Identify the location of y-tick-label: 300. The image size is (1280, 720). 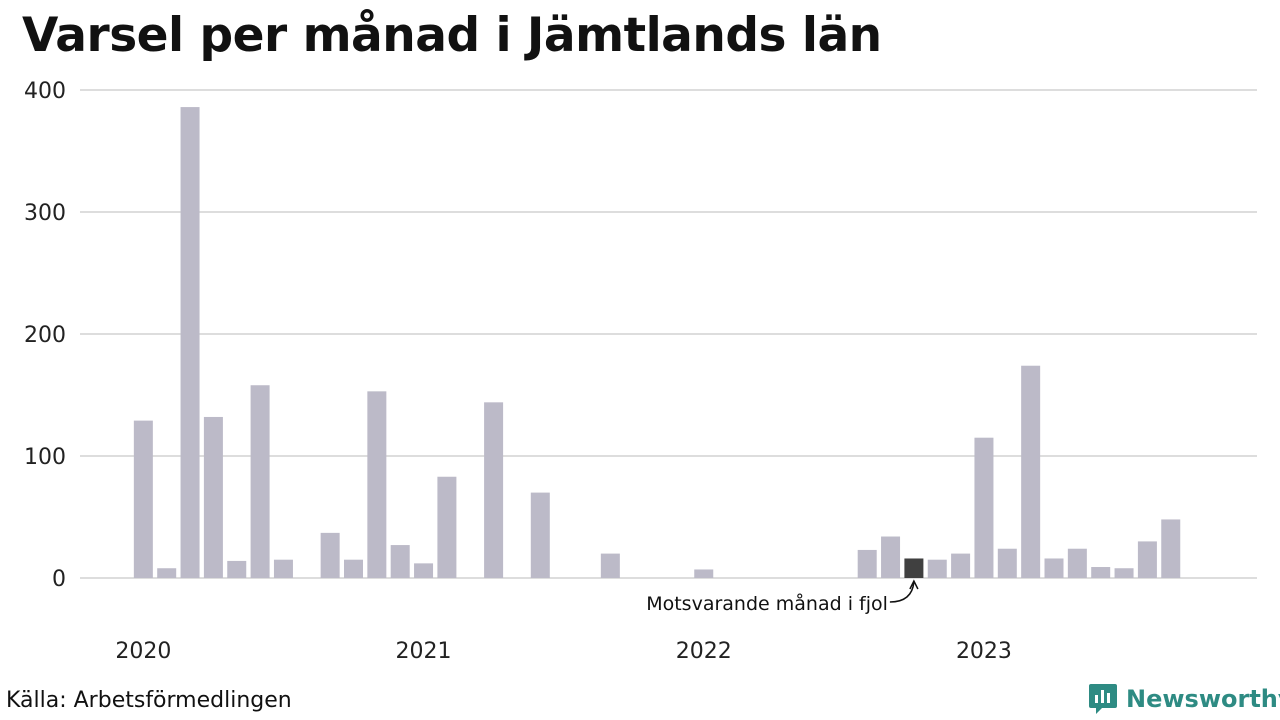
(45, 213).